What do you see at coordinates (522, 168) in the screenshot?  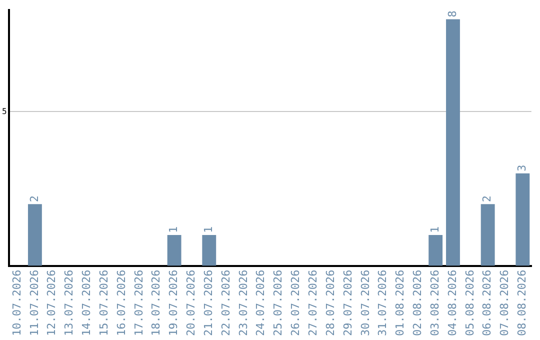 I see `data-label: 3` at bounding box center [522, 168].